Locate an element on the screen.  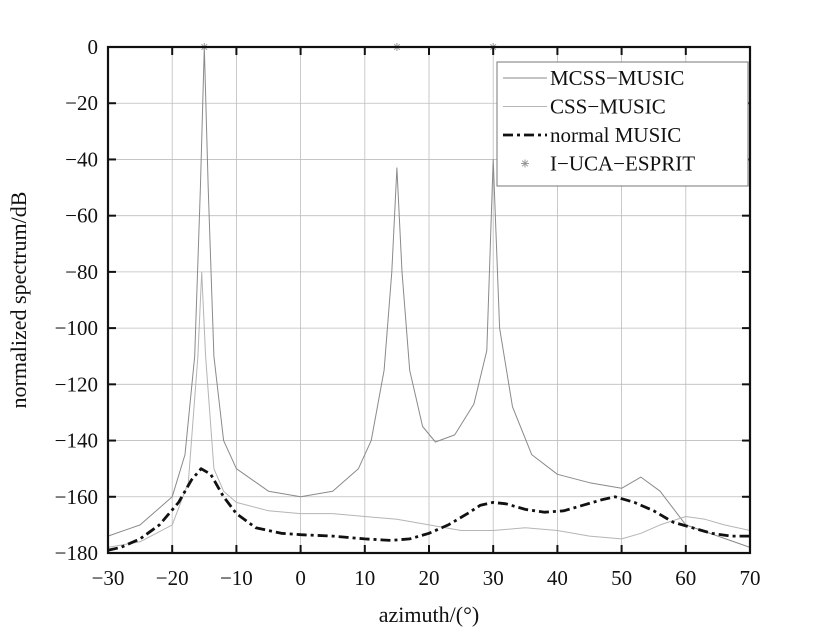
legend-item: normal MUSIC is located at coordinates (592, 135).